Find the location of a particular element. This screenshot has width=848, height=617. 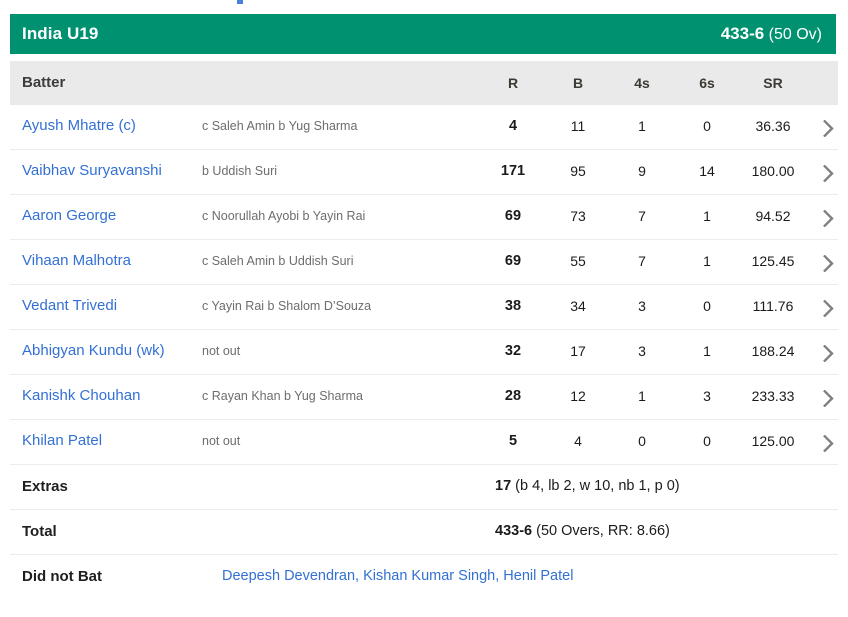

batter-name-link: Vaibhav Suryavanshi is located at coordinates (92, 170).